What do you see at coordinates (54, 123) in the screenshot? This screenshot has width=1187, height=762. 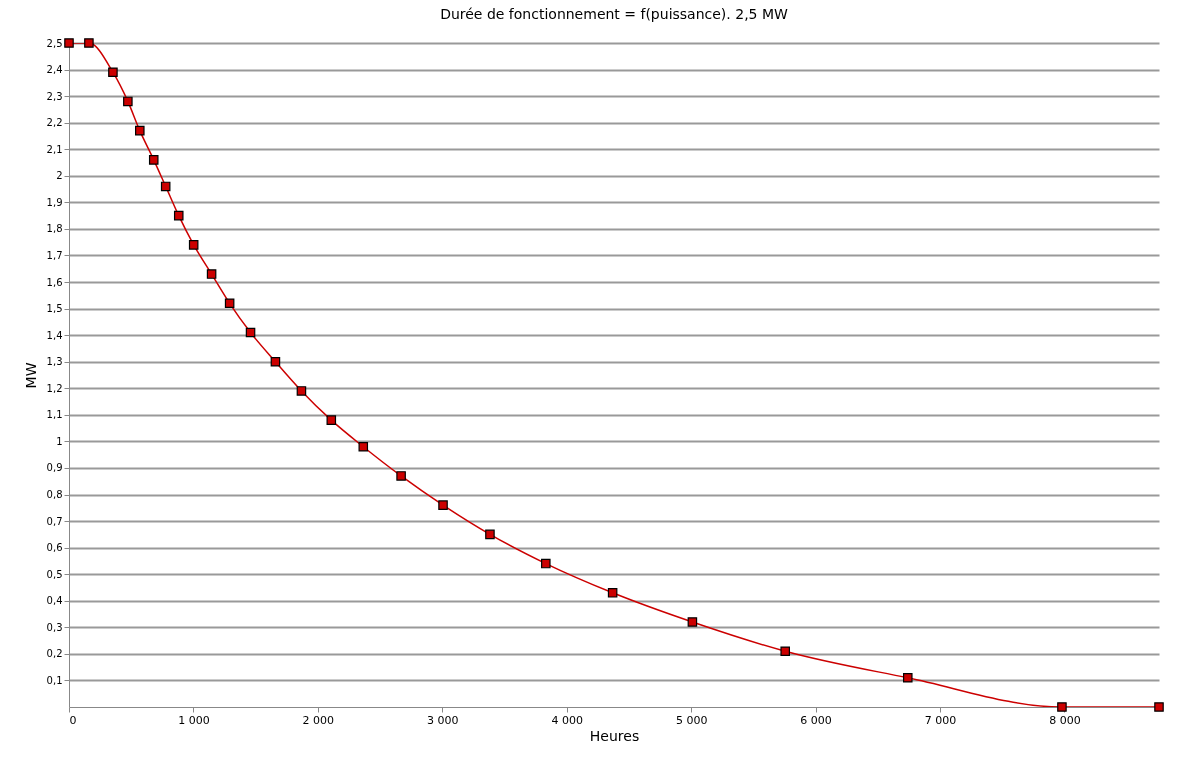 I see `y-tick-label: 2,2` at bounding box center [54, 123].